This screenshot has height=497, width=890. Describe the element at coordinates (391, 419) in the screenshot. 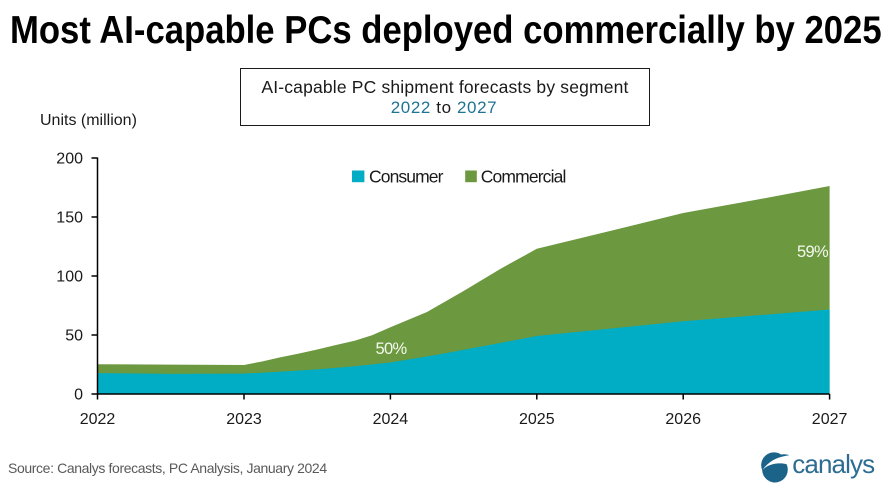

I see `svg-text: 2024` at that location.